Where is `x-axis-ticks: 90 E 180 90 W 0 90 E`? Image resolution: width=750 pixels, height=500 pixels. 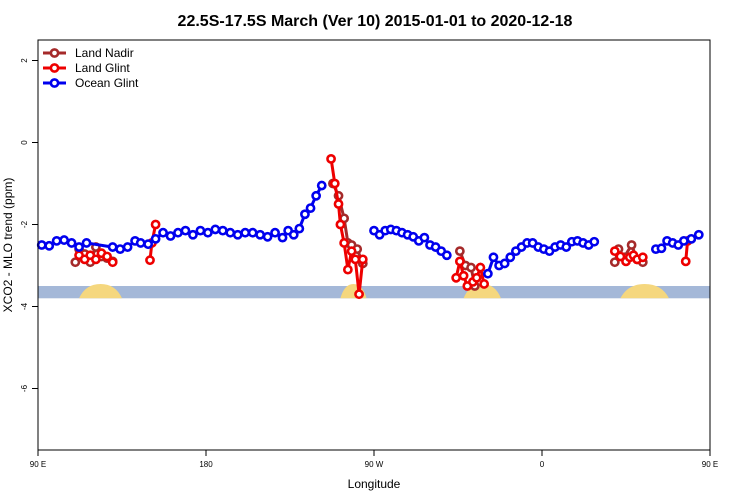
x-axis-ticks: 90 E 180 90 W 0 90 E is located at coordinates (374, 459).